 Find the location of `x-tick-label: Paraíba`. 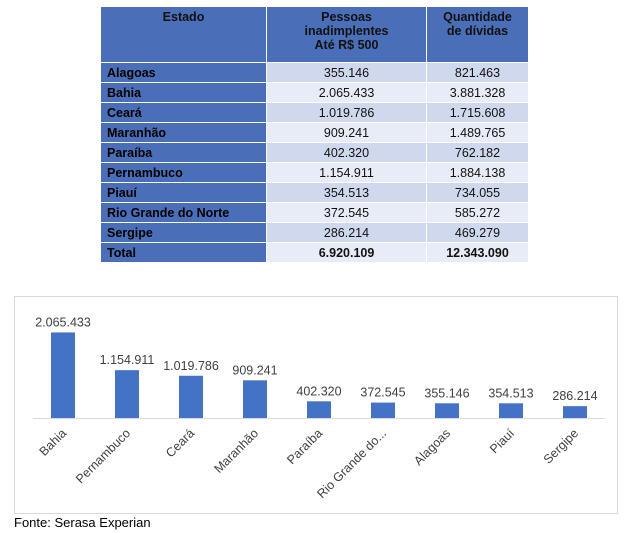

x-tick-label: Paraíba is located at coordinates (304, 446).